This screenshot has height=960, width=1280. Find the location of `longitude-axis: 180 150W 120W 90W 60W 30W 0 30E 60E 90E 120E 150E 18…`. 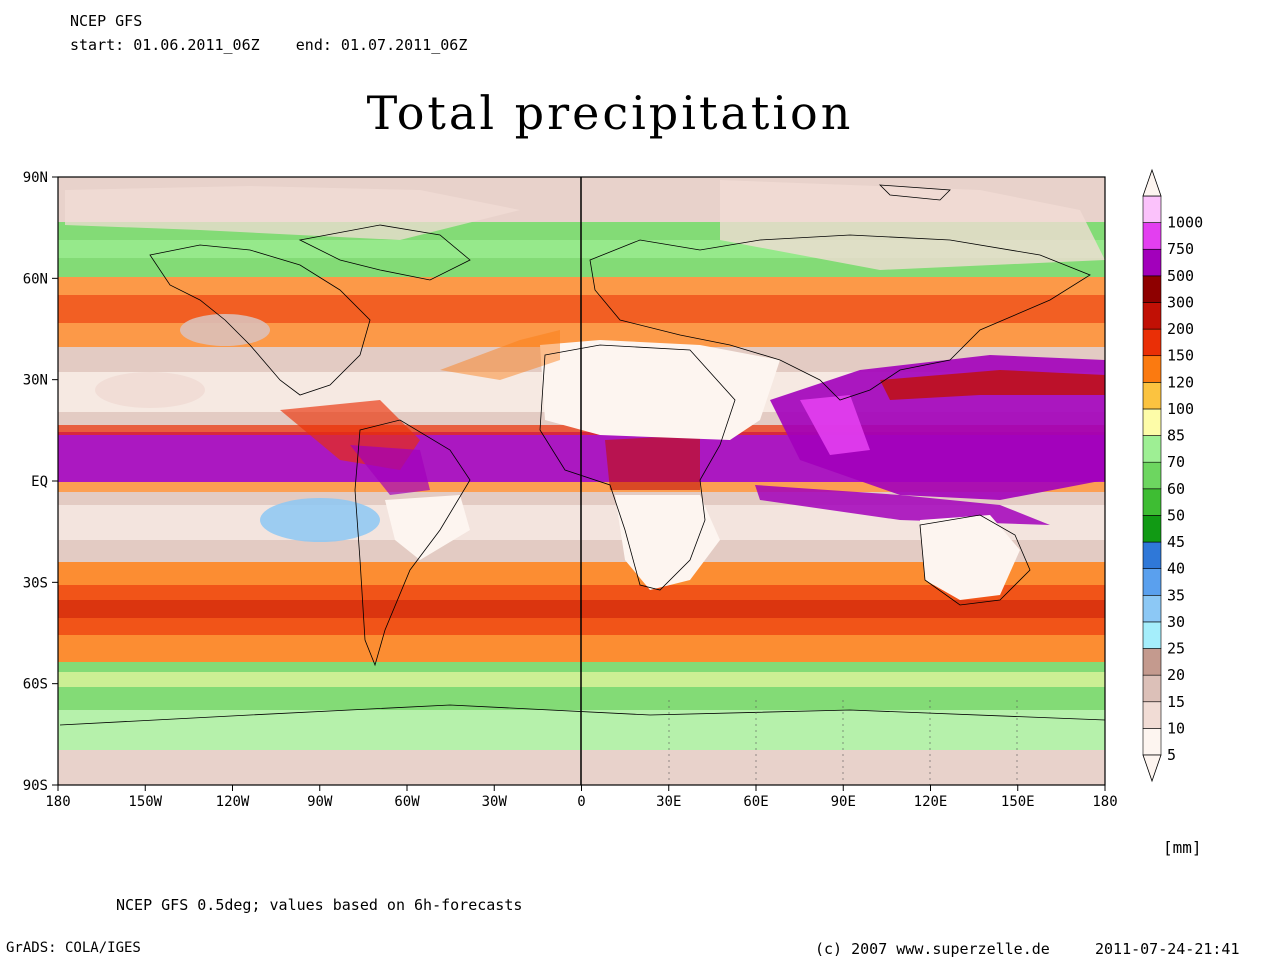

longitude-axis: 180 150W 120W 90W 60W 30W 0 30E 60E 90E 120E 150E 18… is located at coordinates (581, 797).